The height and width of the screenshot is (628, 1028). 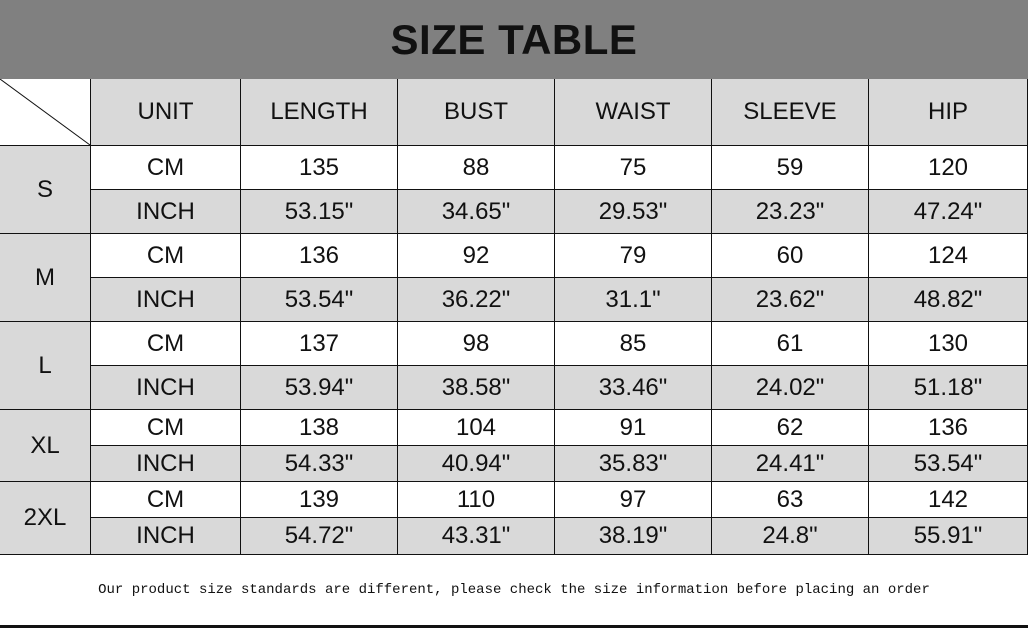 What do you see at coordinates (633, 344) in the screenshot?
I see `value-cell-waist: 85` at bounding box center [633, 344].